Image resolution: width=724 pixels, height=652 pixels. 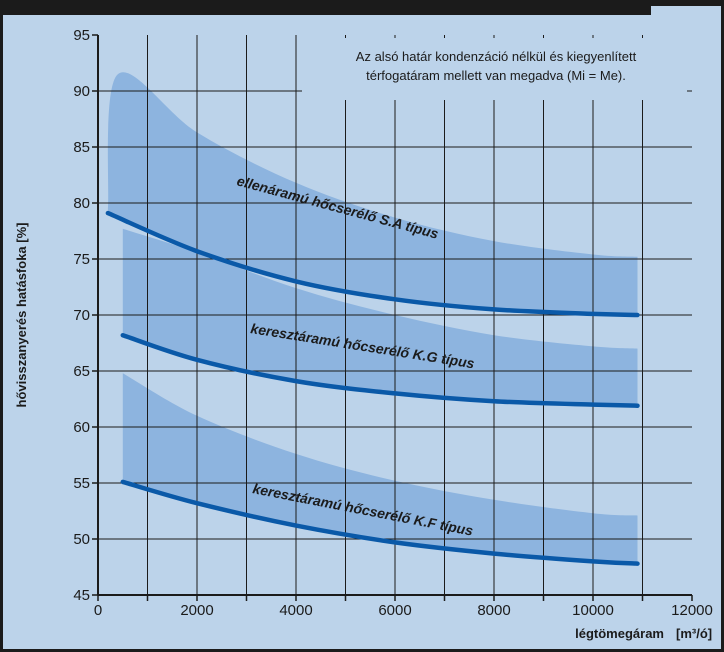 What do you see at coordinates (81, 315) in the screenshot?
I see `y-tick-label: 70` at bounding box center [81, 315].